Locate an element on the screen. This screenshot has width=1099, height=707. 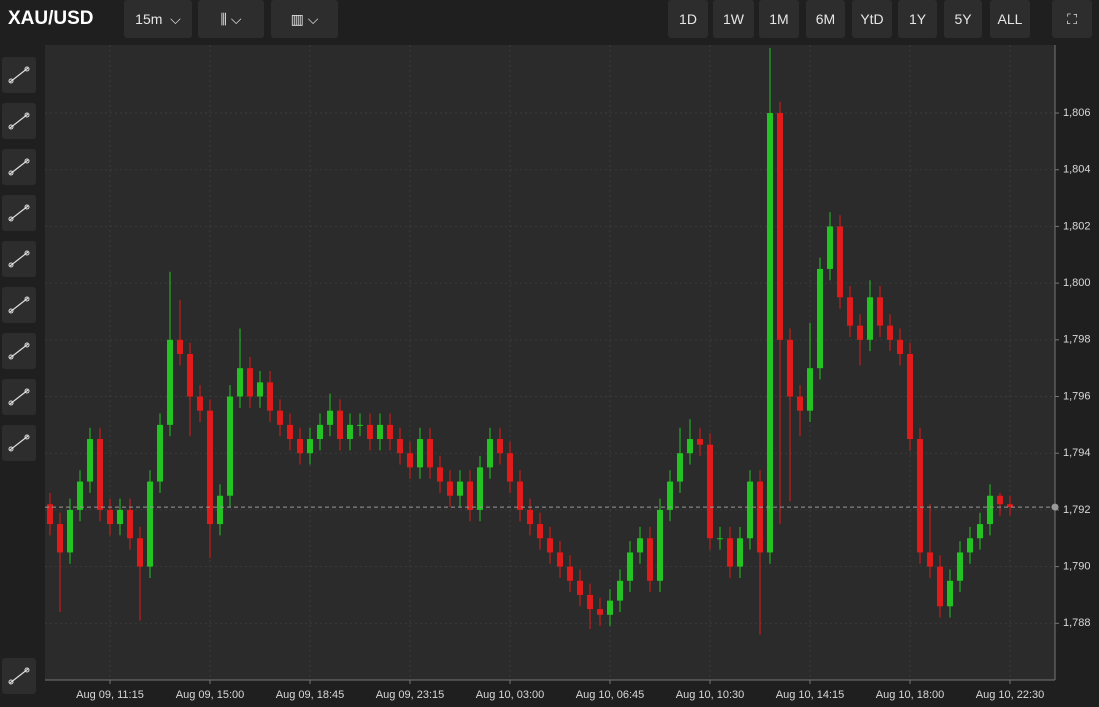
range-button: 5Y is located at coordinates (963, 19).